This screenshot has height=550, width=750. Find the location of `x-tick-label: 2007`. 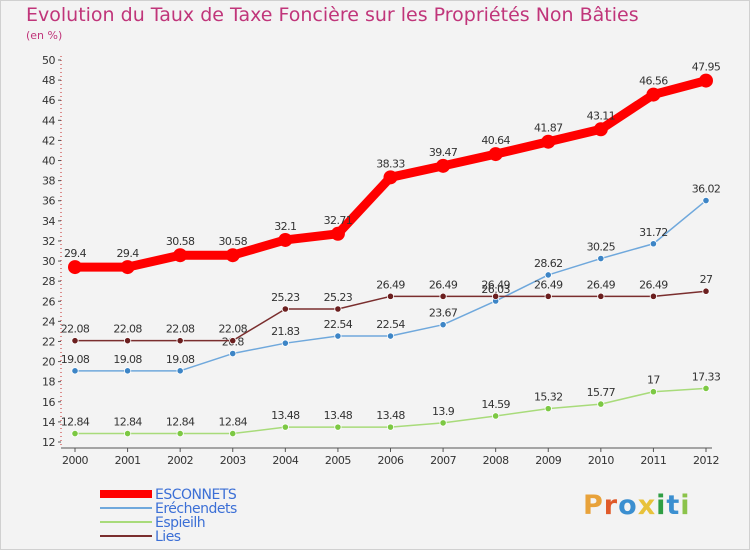

x-tick-label: 2007 is located at coordinates (443, 460).